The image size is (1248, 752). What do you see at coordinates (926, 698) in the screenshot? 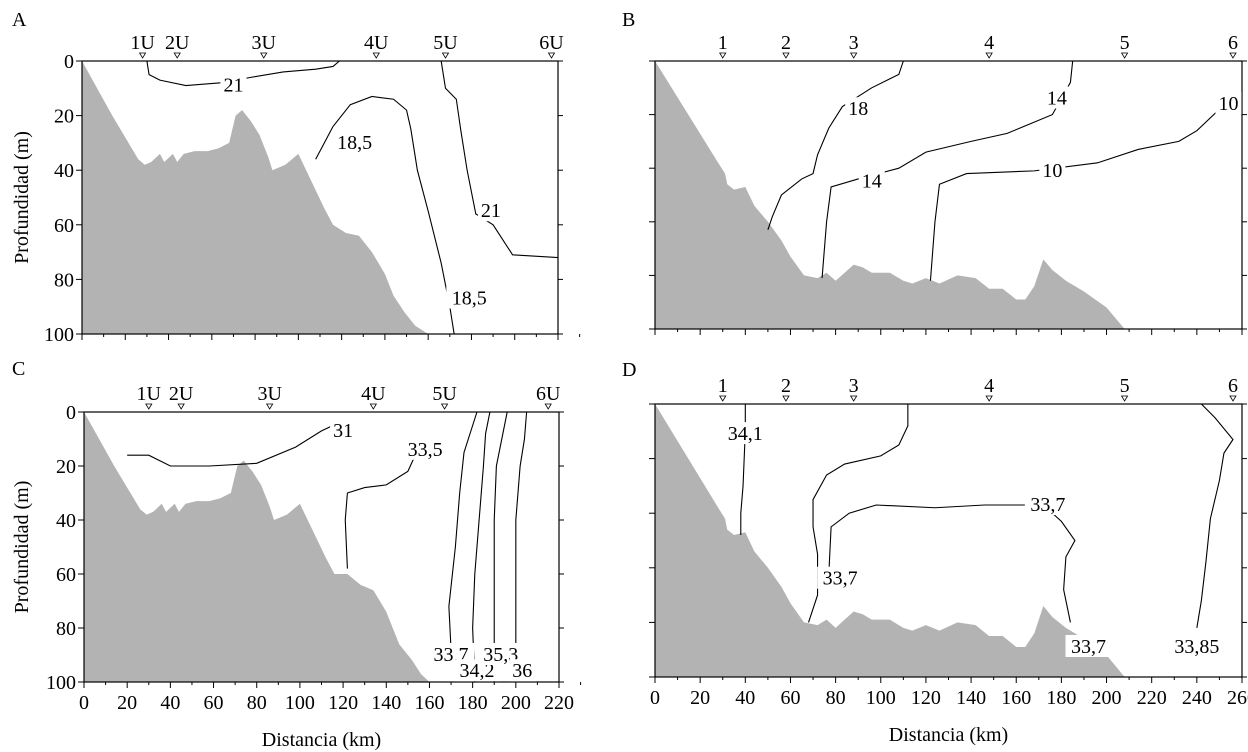
I see `x-tick-label: 120` at bounding box center [926, 698].